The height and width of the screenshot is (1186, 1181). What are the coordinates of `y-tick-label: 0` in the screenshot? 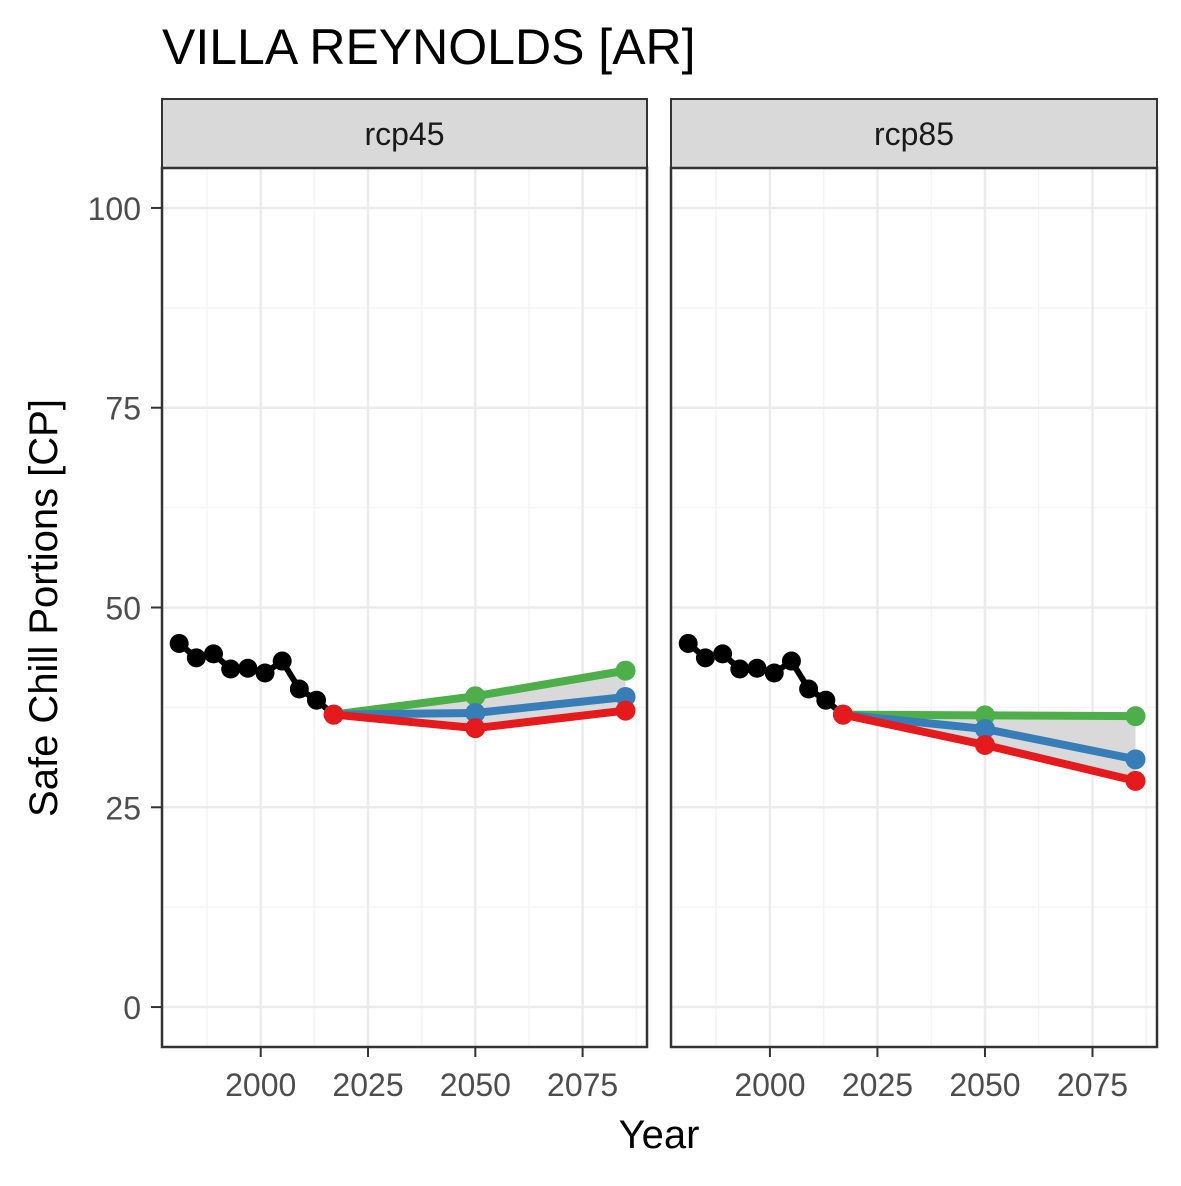 It's located at (132, 1008).